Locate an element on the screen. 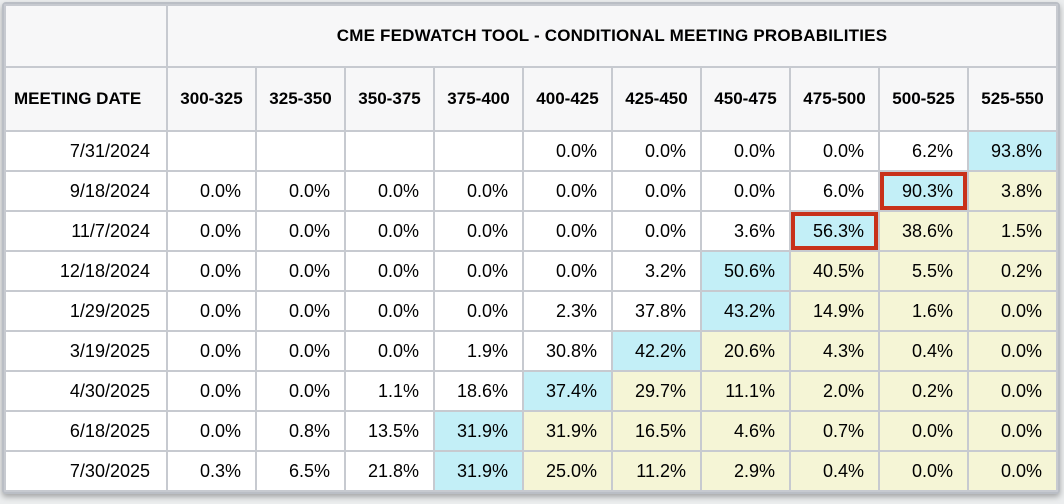  probability-cell: 0.4% is located at coordinates (923, 351).